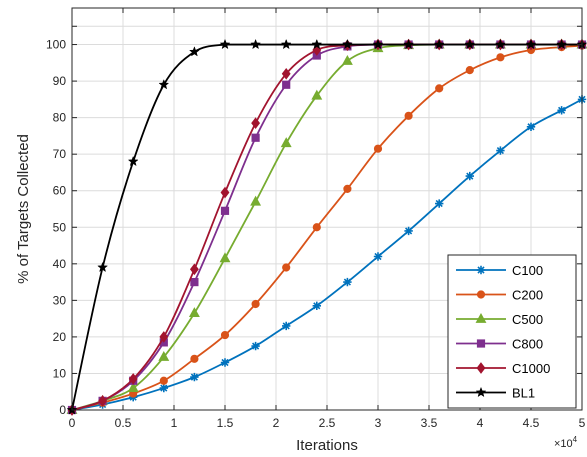  What do you see at coordinates (60, 227) in the screenshot?
I see `y-tick-label: 50` at bounding box center [60, 227].